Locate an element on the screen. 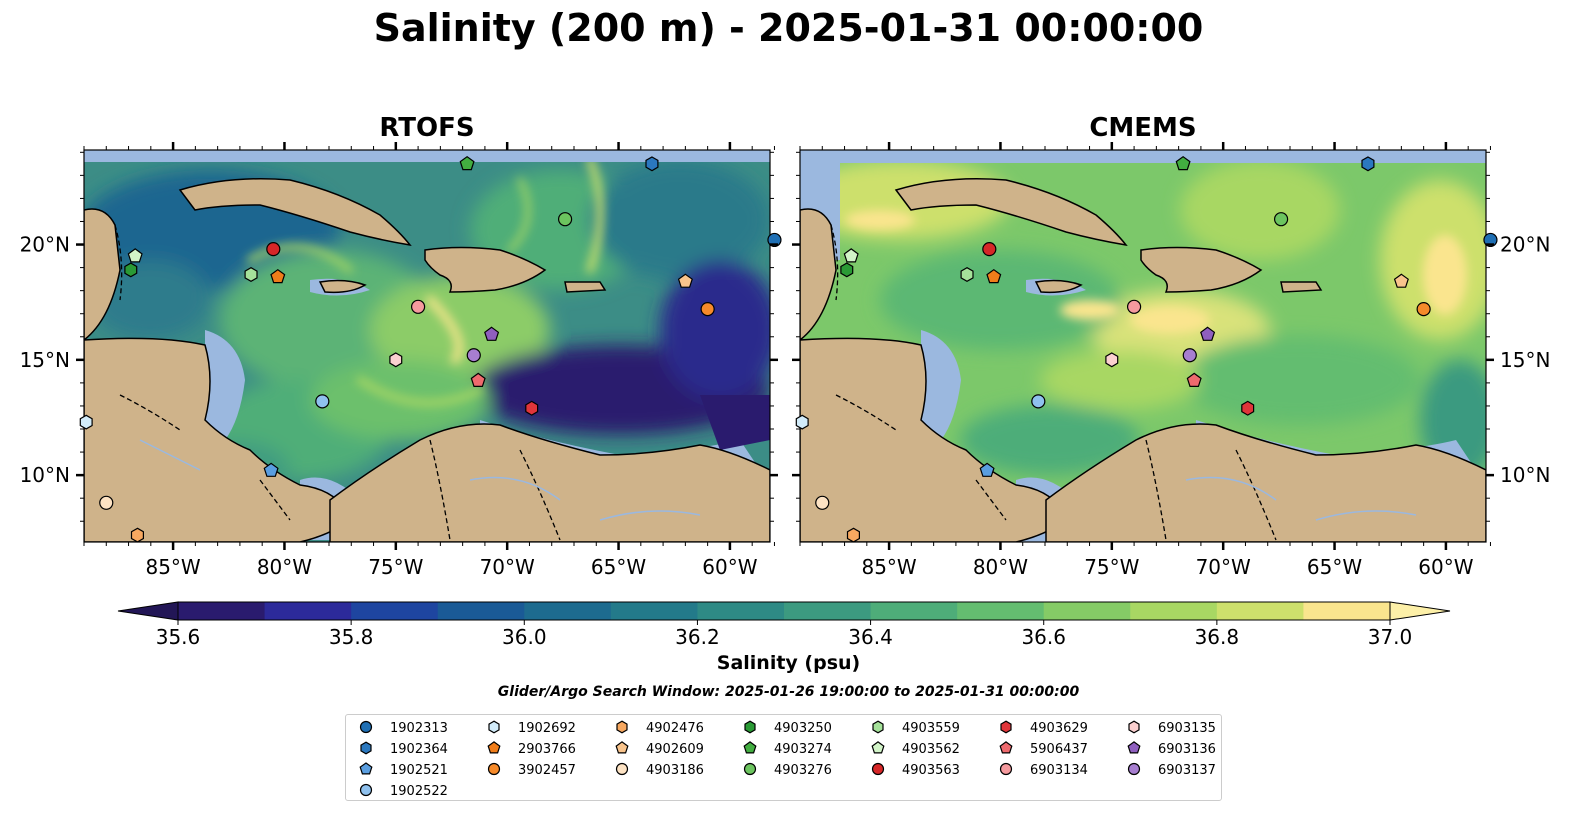 The height and width of the screenshot is (827, 1577). lat-tick-label: 10°N is located at coordinates (45, 475).